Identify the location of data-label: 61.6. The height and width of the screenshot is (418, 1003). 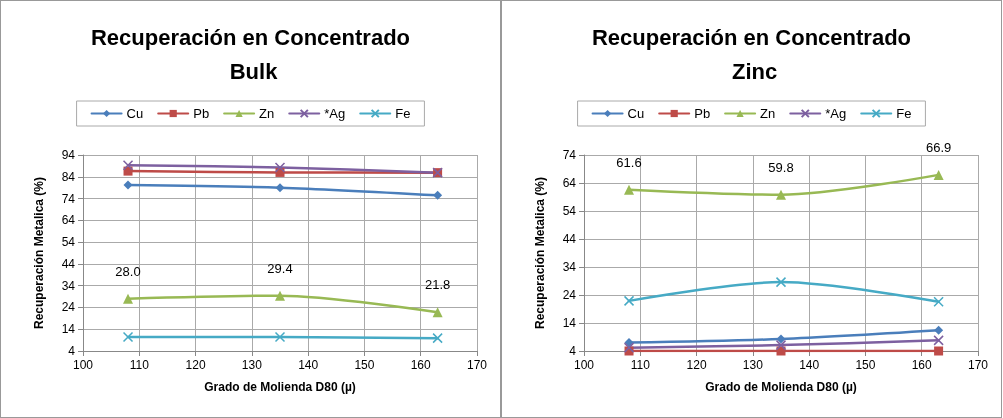
(629, 162).